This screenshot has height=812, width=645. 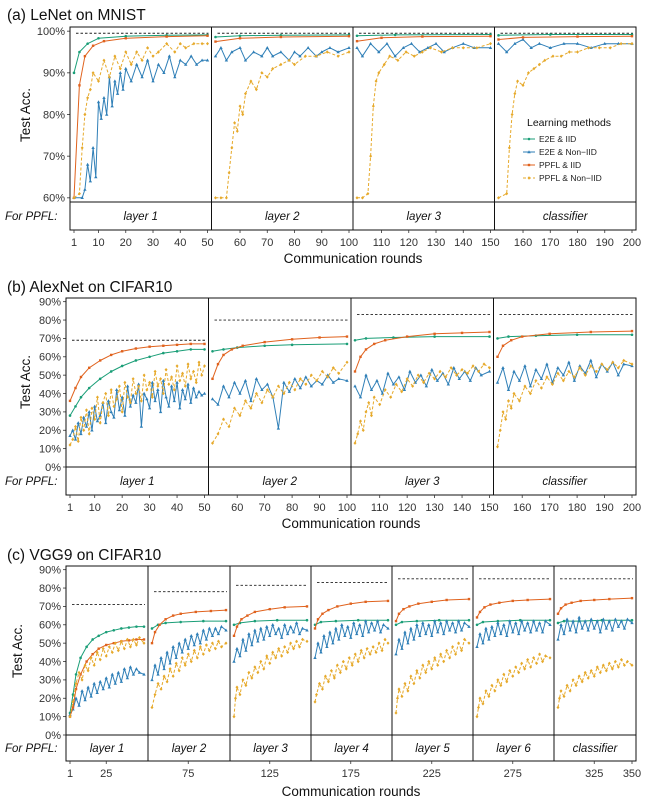 What do you see at coordinates (50, 376) in the screenshot?
I see `y-tick-label: 50%` at bounding box center [50, 376].